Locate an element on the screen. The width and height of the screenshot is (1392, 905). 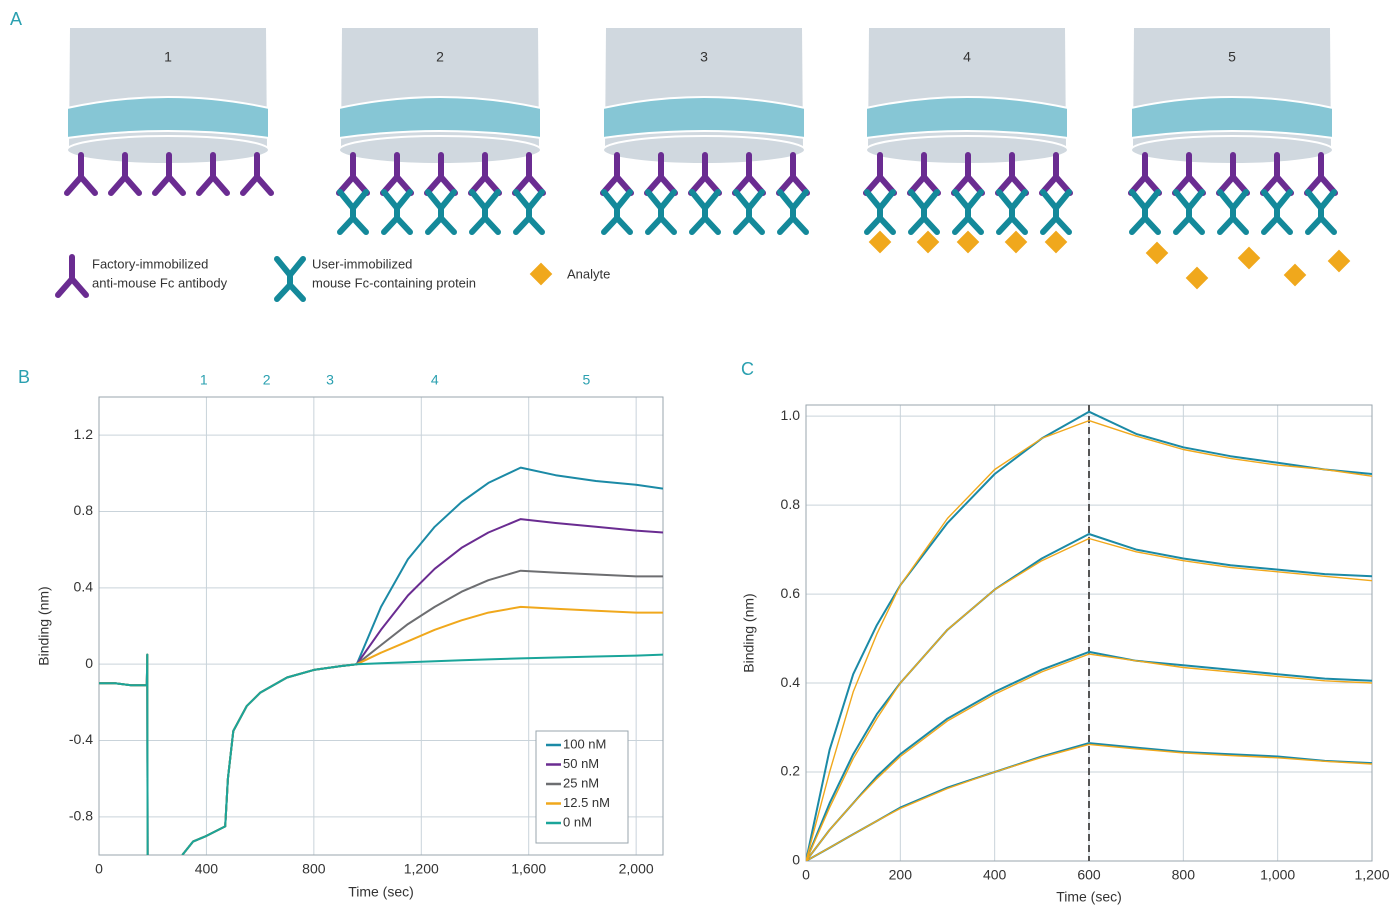
legend-text: User-immobilized is located at coordinates (362, 263).